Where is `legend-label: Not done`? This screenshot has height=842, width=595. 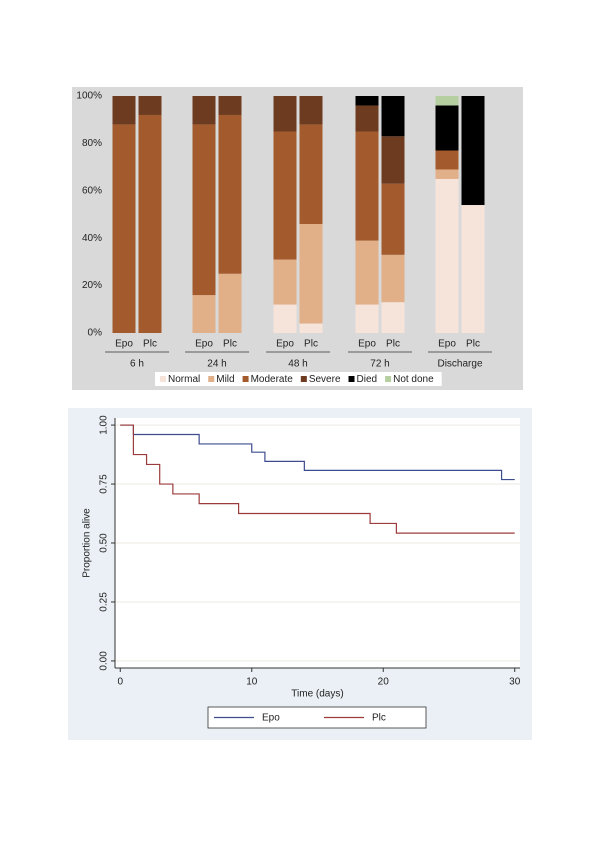 legend-label: Not done is located at coordinates (413, 379).